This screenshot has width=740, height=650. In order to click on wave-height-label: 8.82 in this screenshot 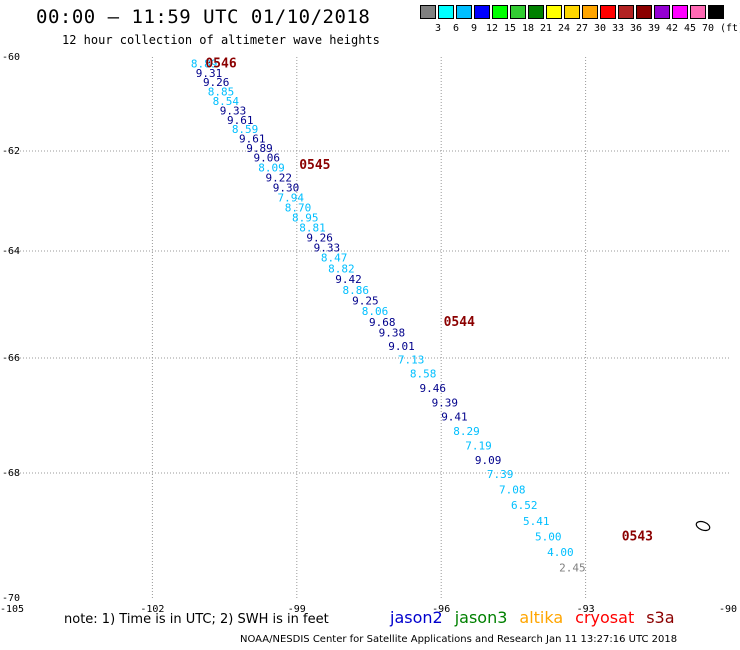, I will do `click(341, 268)`.